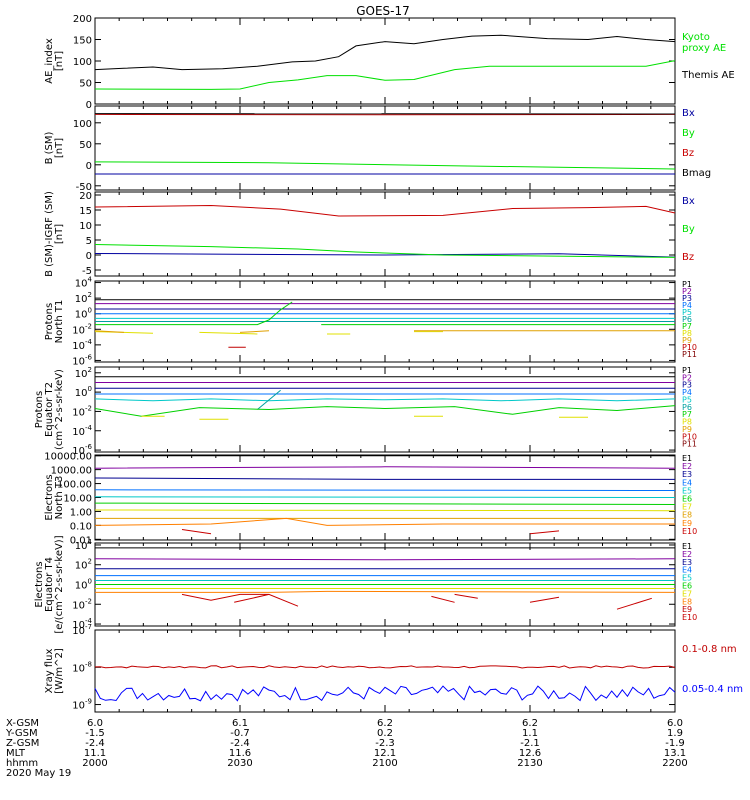  I want to click on y-axis-label: North T1, so click(59, 322).